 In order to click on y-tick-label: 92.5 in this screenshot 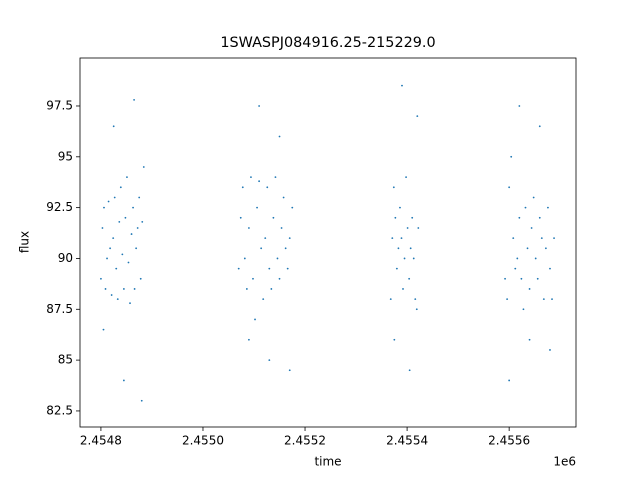, I will do `click(59, 207)`.